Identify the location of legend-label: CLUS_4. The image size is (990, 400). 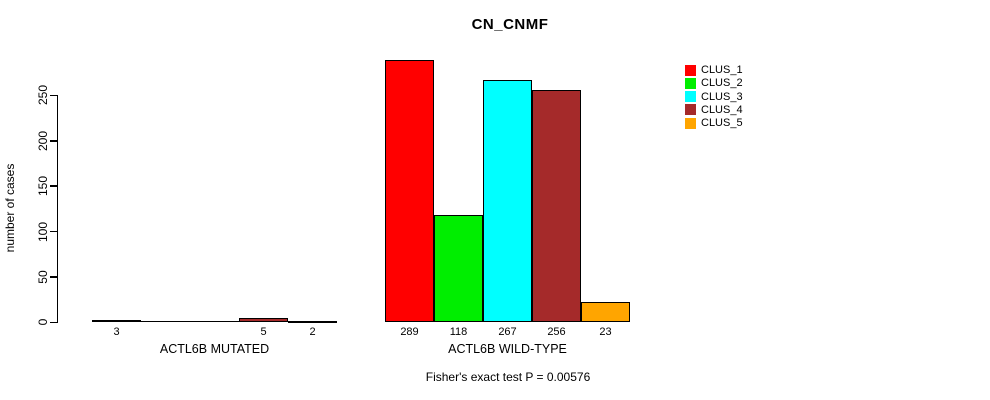
(722, 109).